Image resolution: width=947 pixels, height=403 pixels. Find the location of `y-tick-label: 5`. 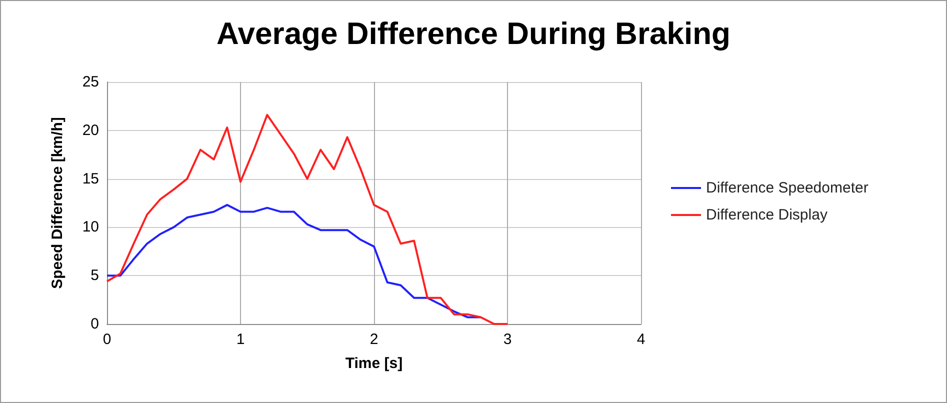

y-tick-label: 5 is located at coordinates (94, 275).